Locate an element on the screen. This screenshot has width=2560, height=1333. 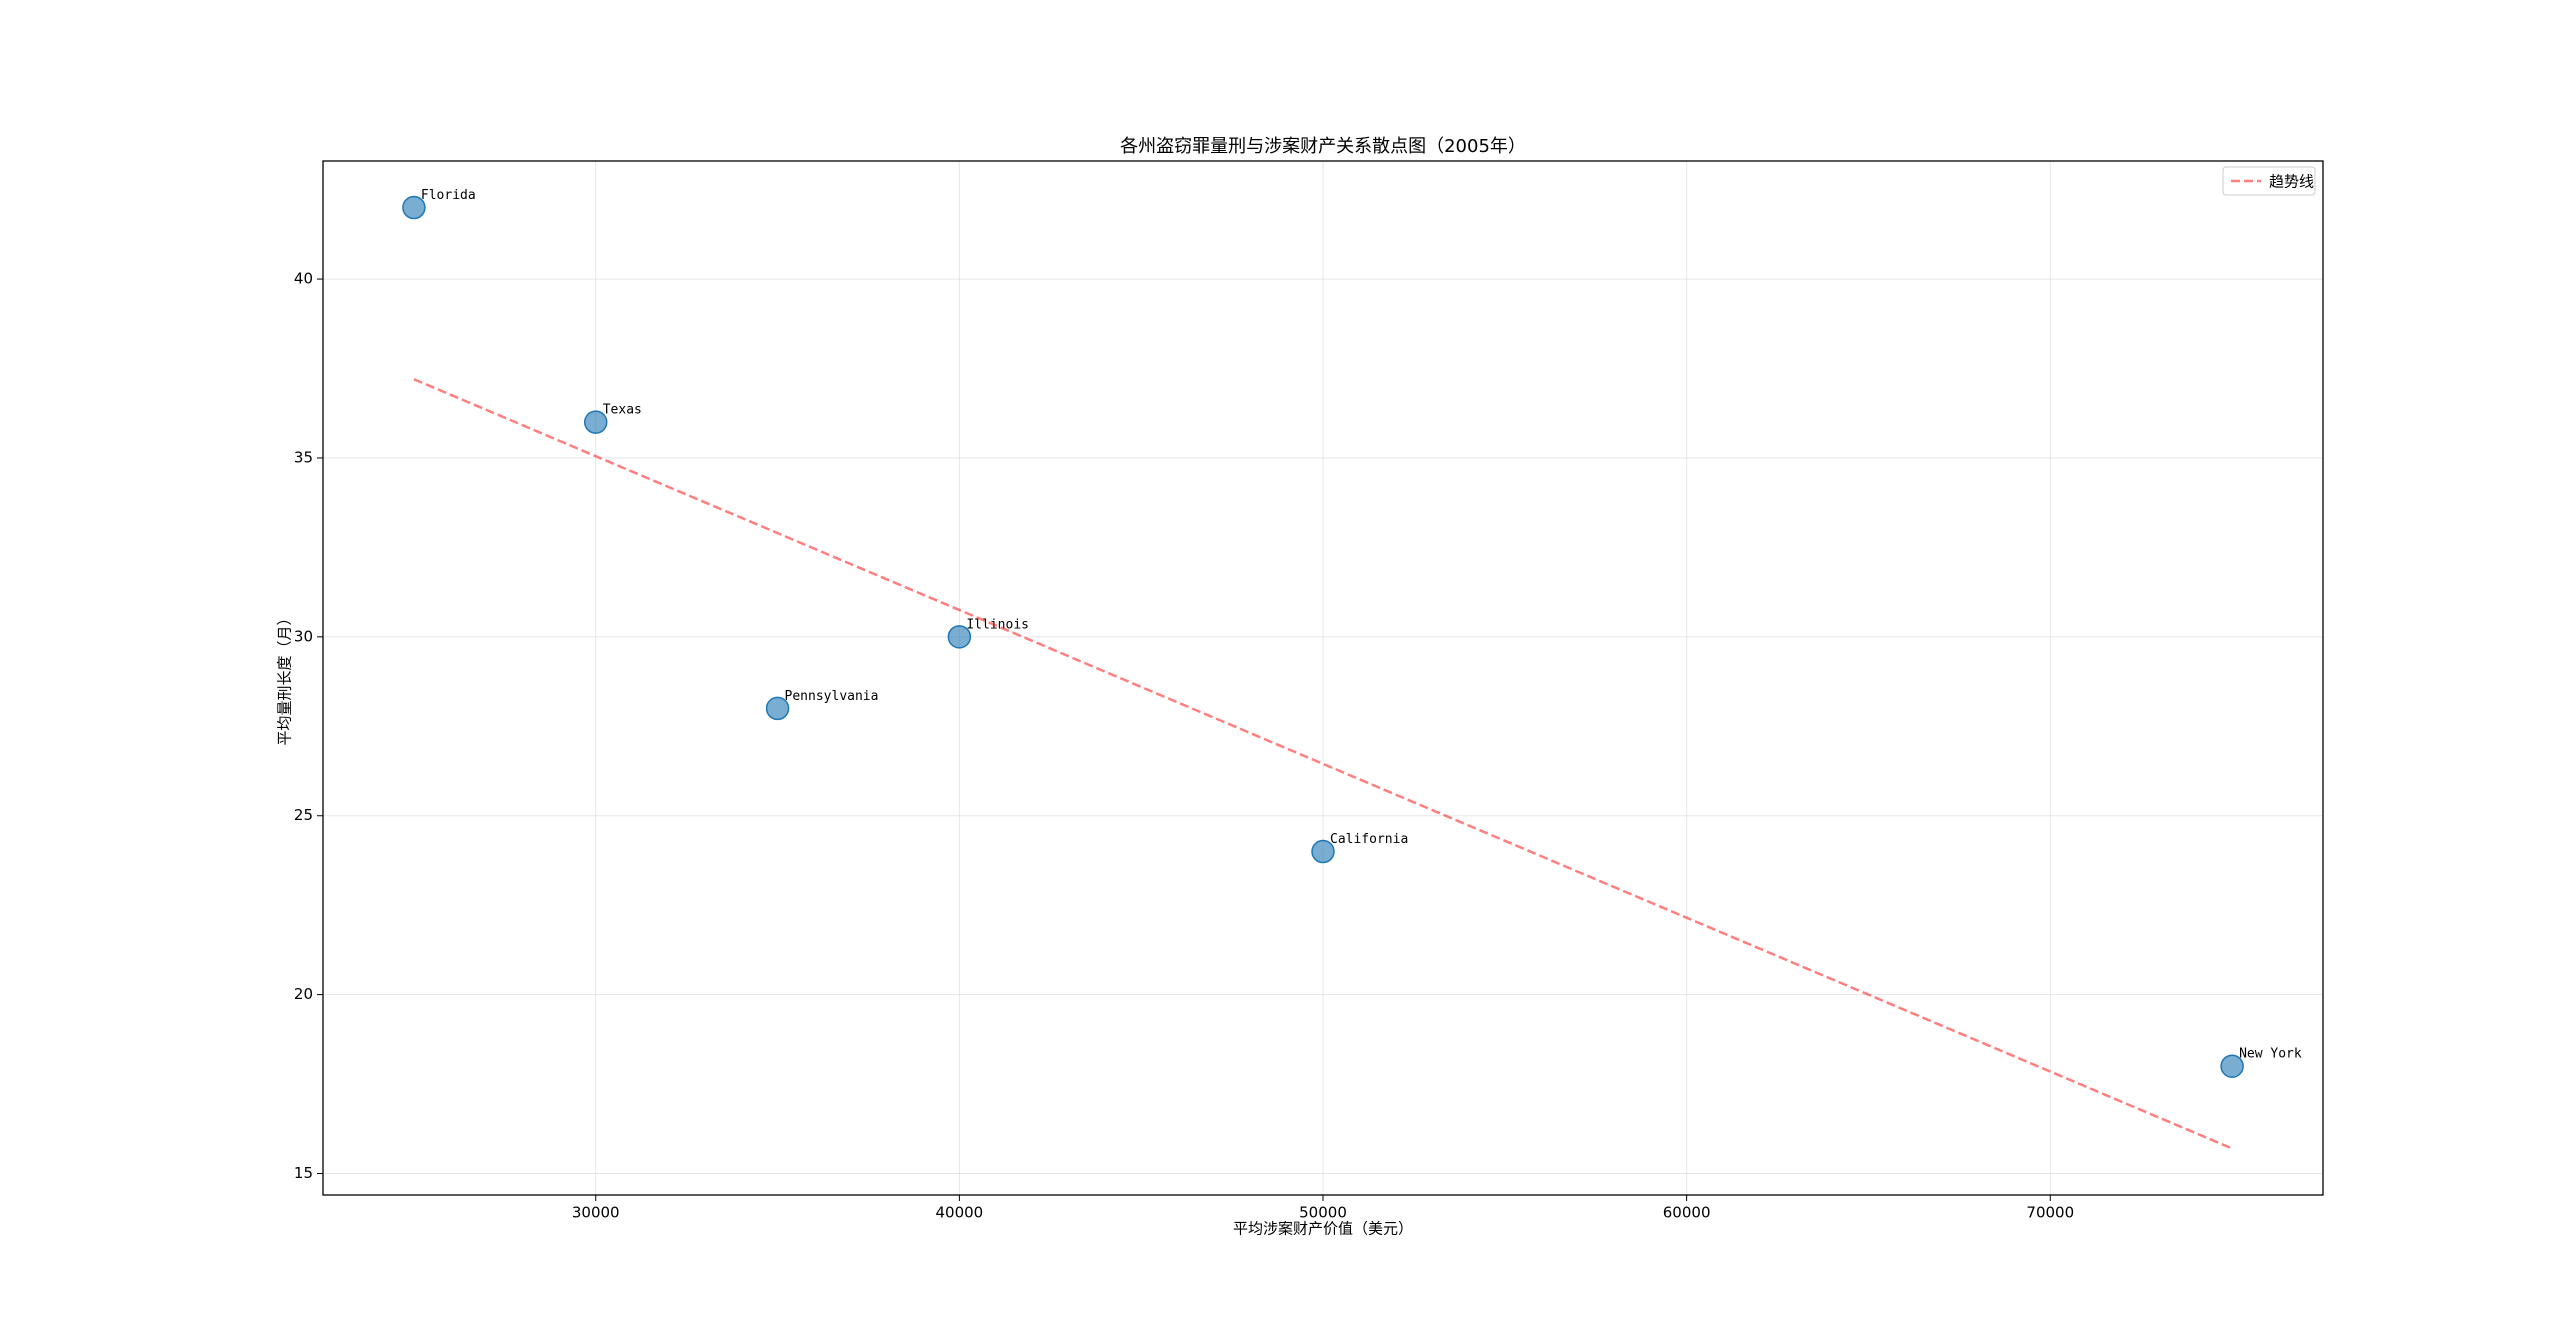
point-label: Florida is located at coordinates (448, 195).